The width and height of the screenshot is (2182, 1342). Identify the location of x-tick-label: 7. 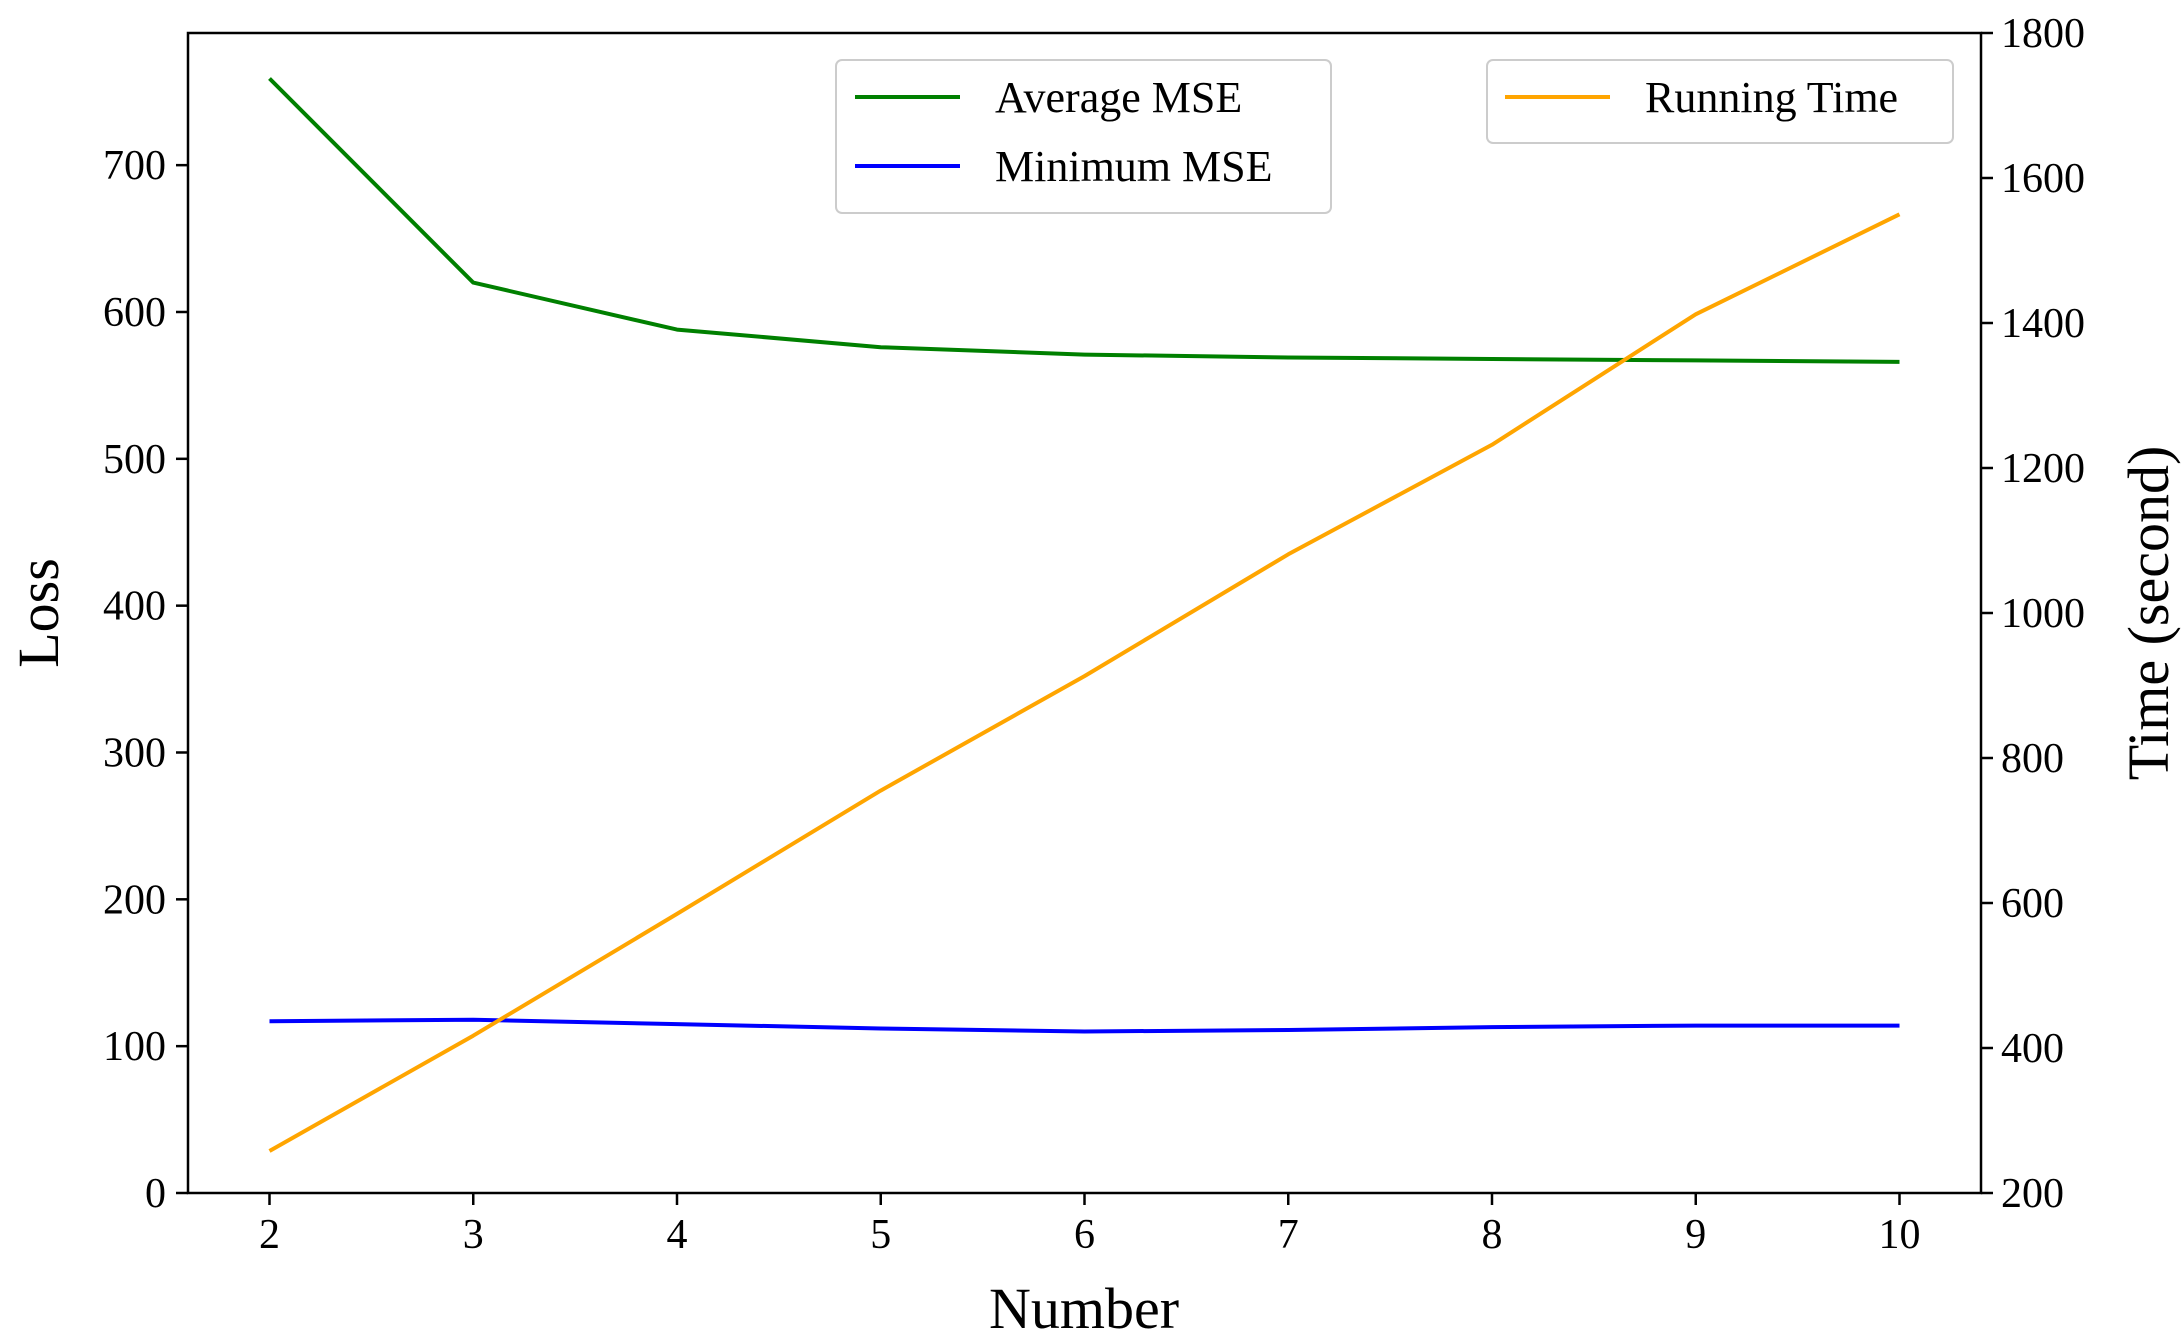
(1288, 1235).